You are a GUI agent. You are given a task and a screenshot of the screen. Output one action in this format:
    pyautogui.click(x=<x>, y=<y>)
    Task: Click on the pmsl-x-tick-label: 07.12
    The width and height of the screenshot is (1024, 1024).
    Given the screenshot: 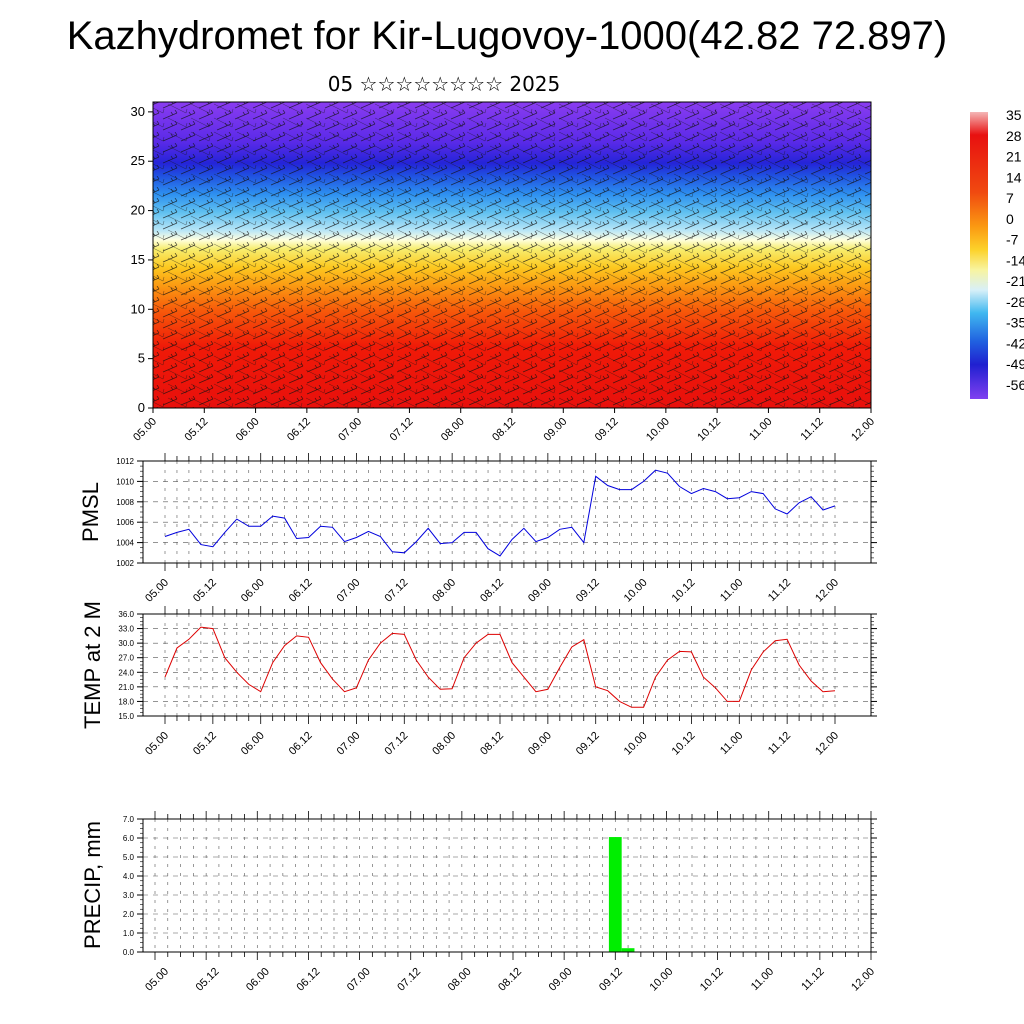 What is the action you would take?
    pyautogui.click(x=396, y=591)
    